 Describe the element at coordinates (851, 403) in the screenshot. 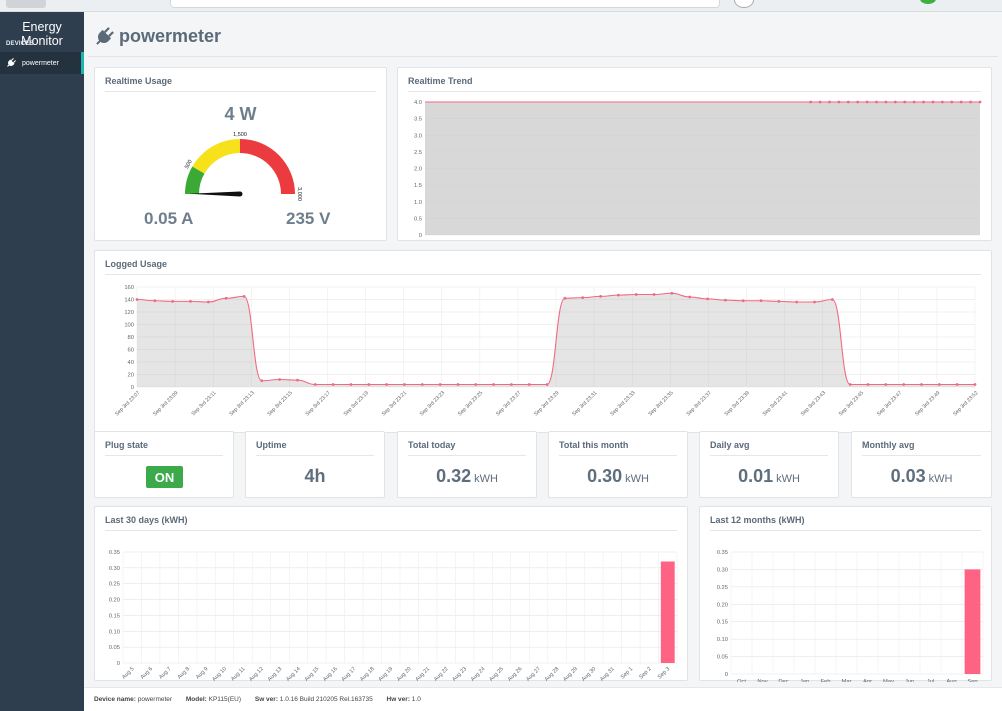

I see `x-tick-label: Sep 3rd 23:45` at that location.